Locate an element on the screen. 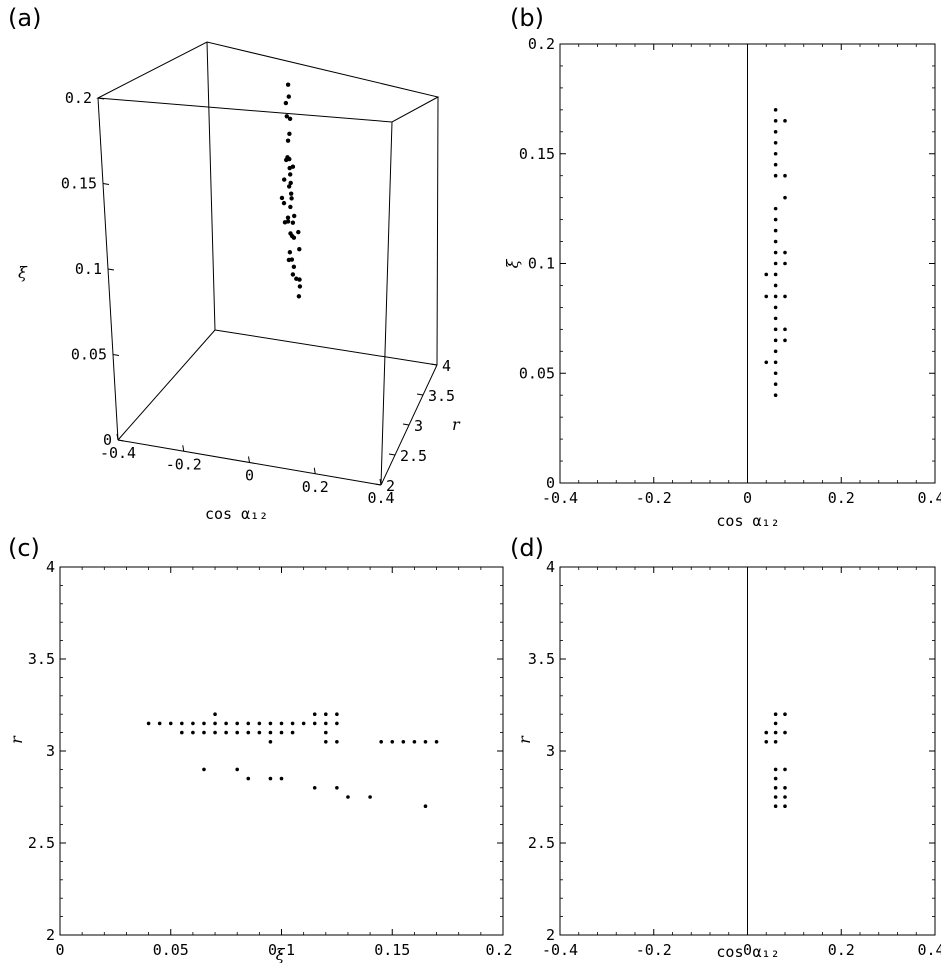  panel-a-ytick-label: 3.5 is located at coordinates (441, 396).